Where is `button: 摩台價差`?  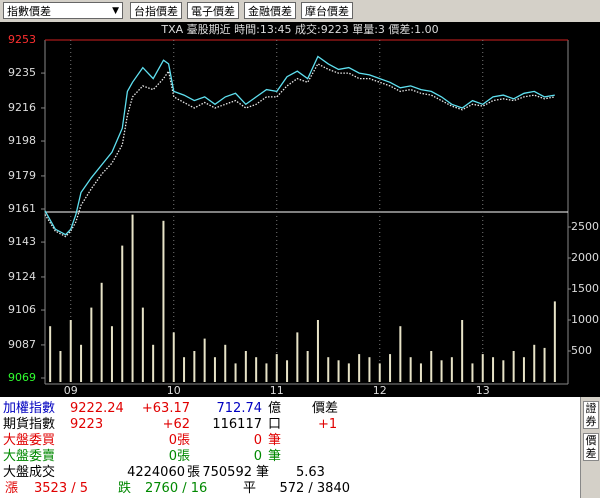 button: 摩台價差 is located at coordinates (327, 10).